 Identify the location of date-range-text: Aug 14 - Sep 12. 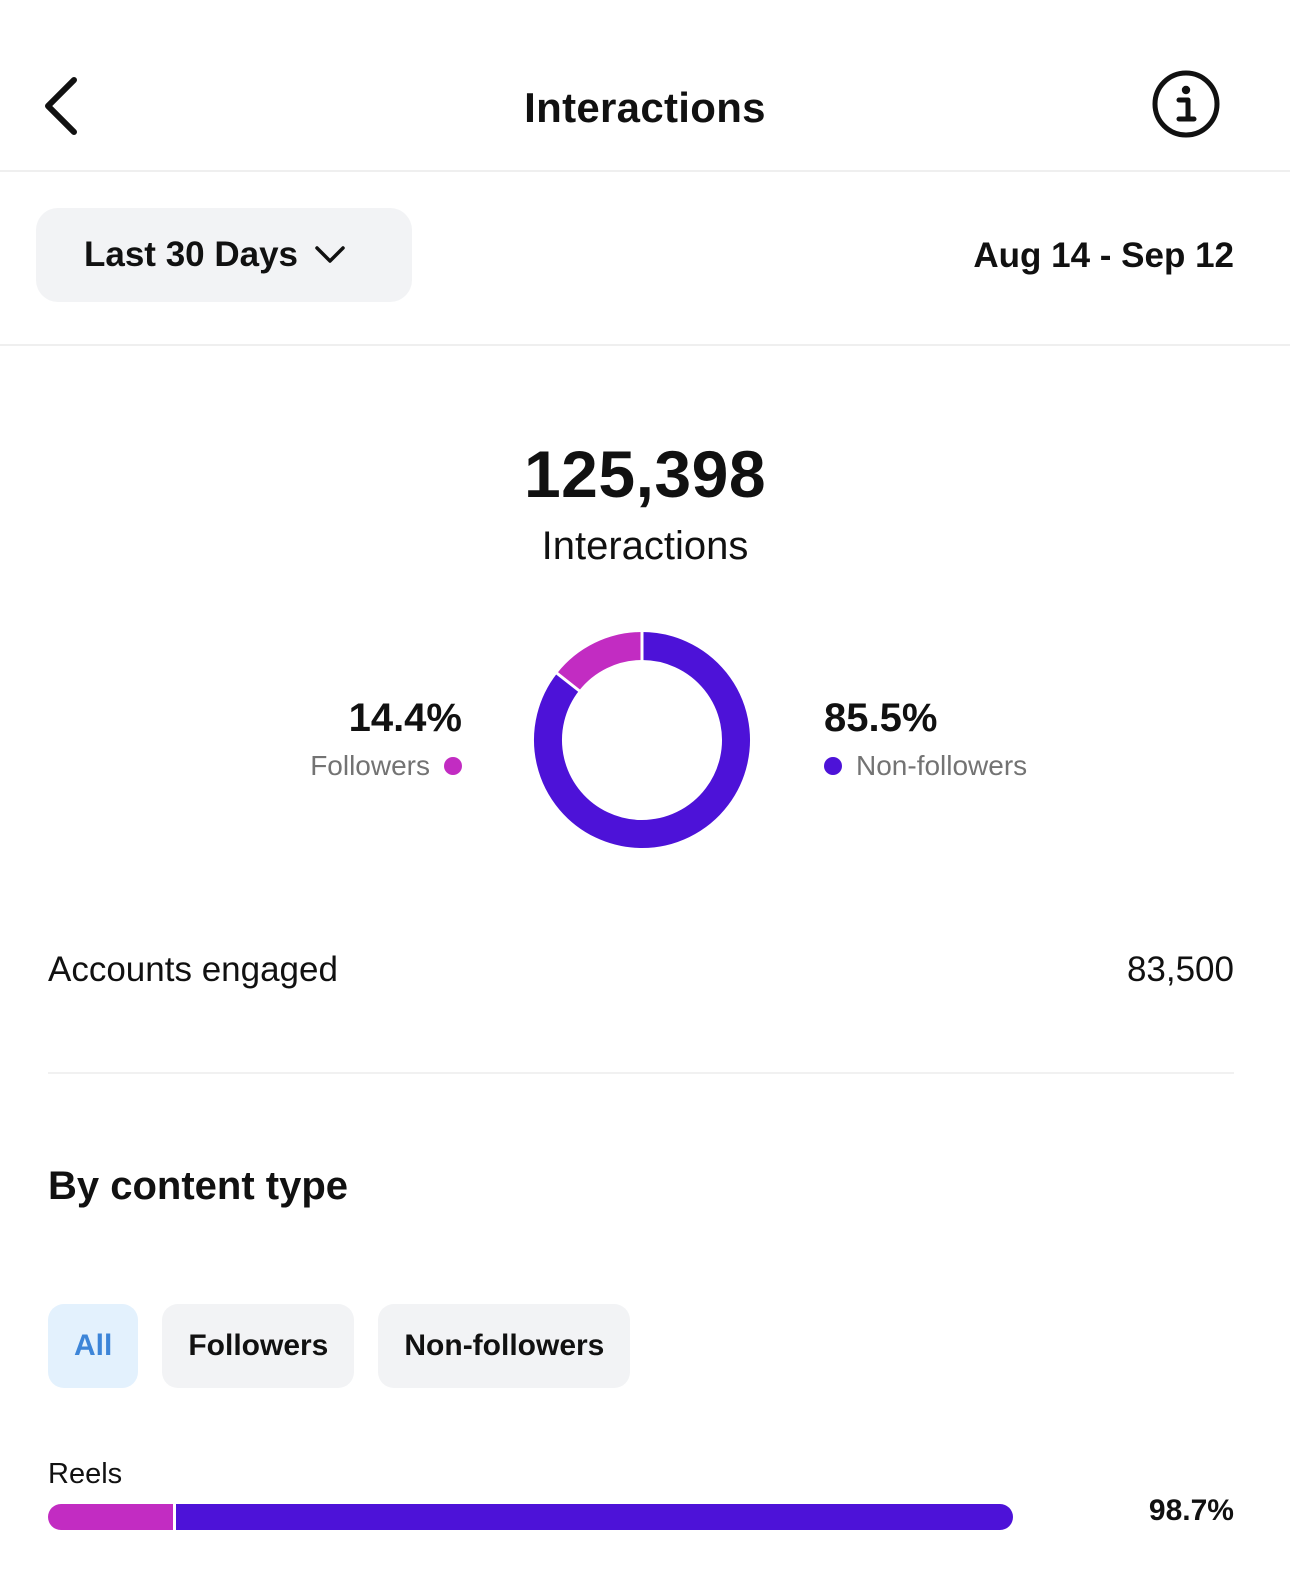
(1103, 255).